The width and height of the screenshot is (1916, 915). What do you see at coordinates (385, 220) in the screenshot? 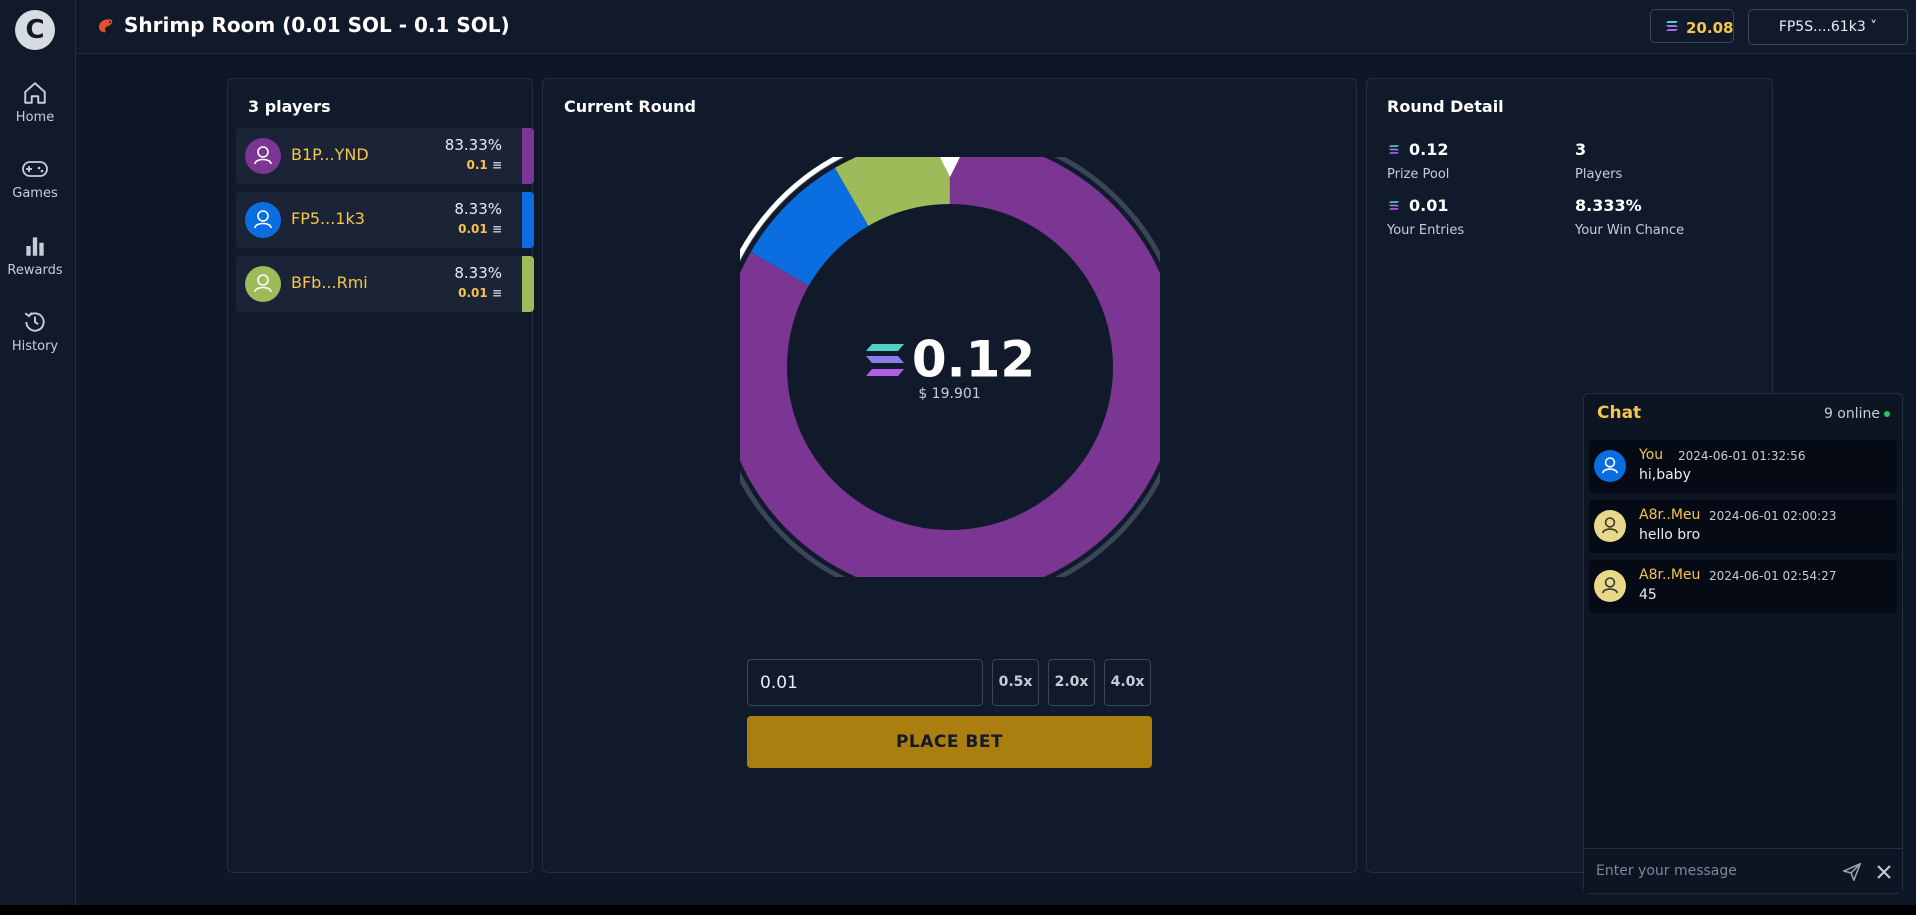
I see `player-row: FP5...1k3 8.33% 0.01 ≡` at bounding box center [385, 220].